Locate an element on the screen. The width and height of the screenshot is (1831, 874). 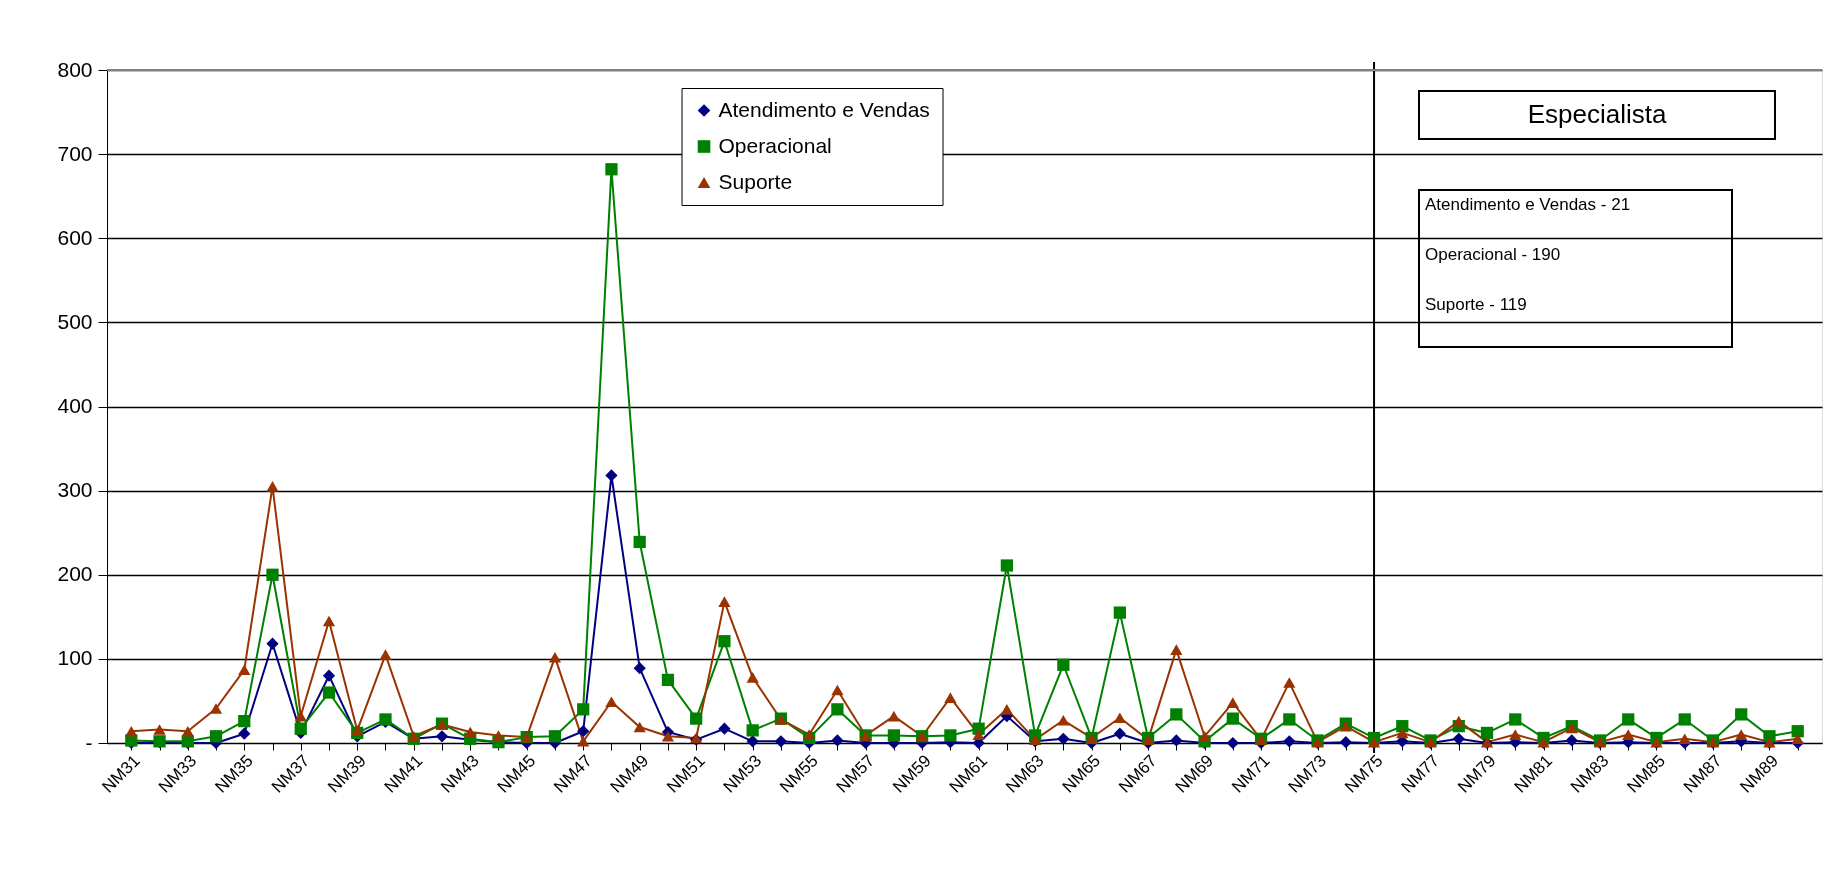
annotation: Operacional - 190 is located at coordinates (1493, 254).